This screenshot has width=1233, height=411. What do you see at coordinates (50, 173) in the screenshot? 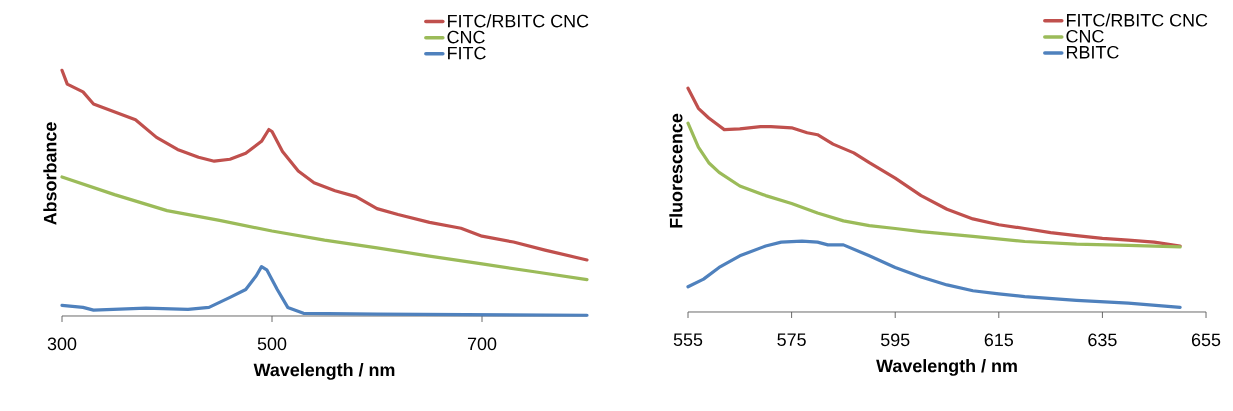
I see `y-axis-title: Absorbance` at bounding box center [50, 173].